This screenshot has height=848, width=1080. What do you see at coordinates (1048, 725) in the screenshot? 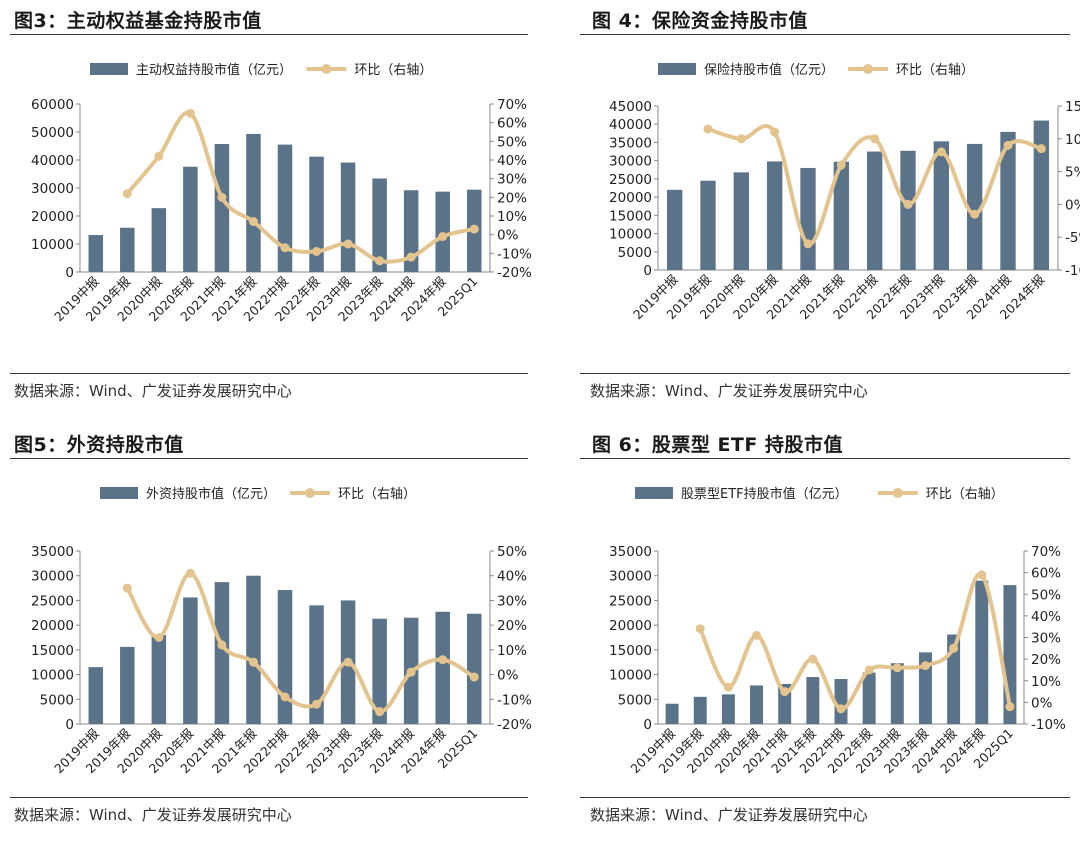
I see `right-tick-label: -10%` at bounding box center [1048, 725].